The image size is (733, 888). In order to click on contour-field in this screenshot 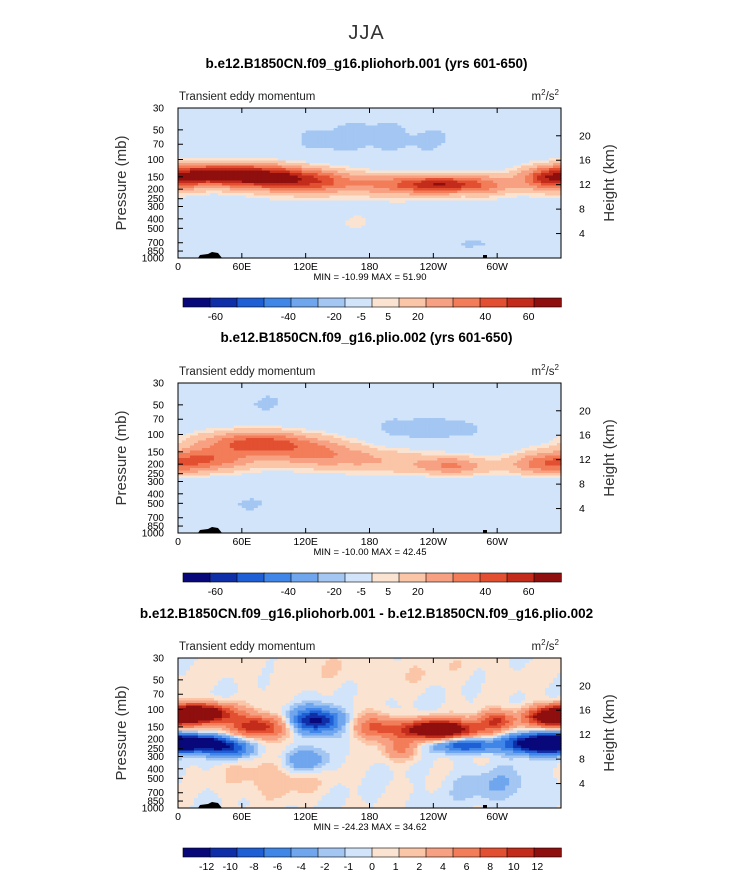, I will do `click(370, 458)`.